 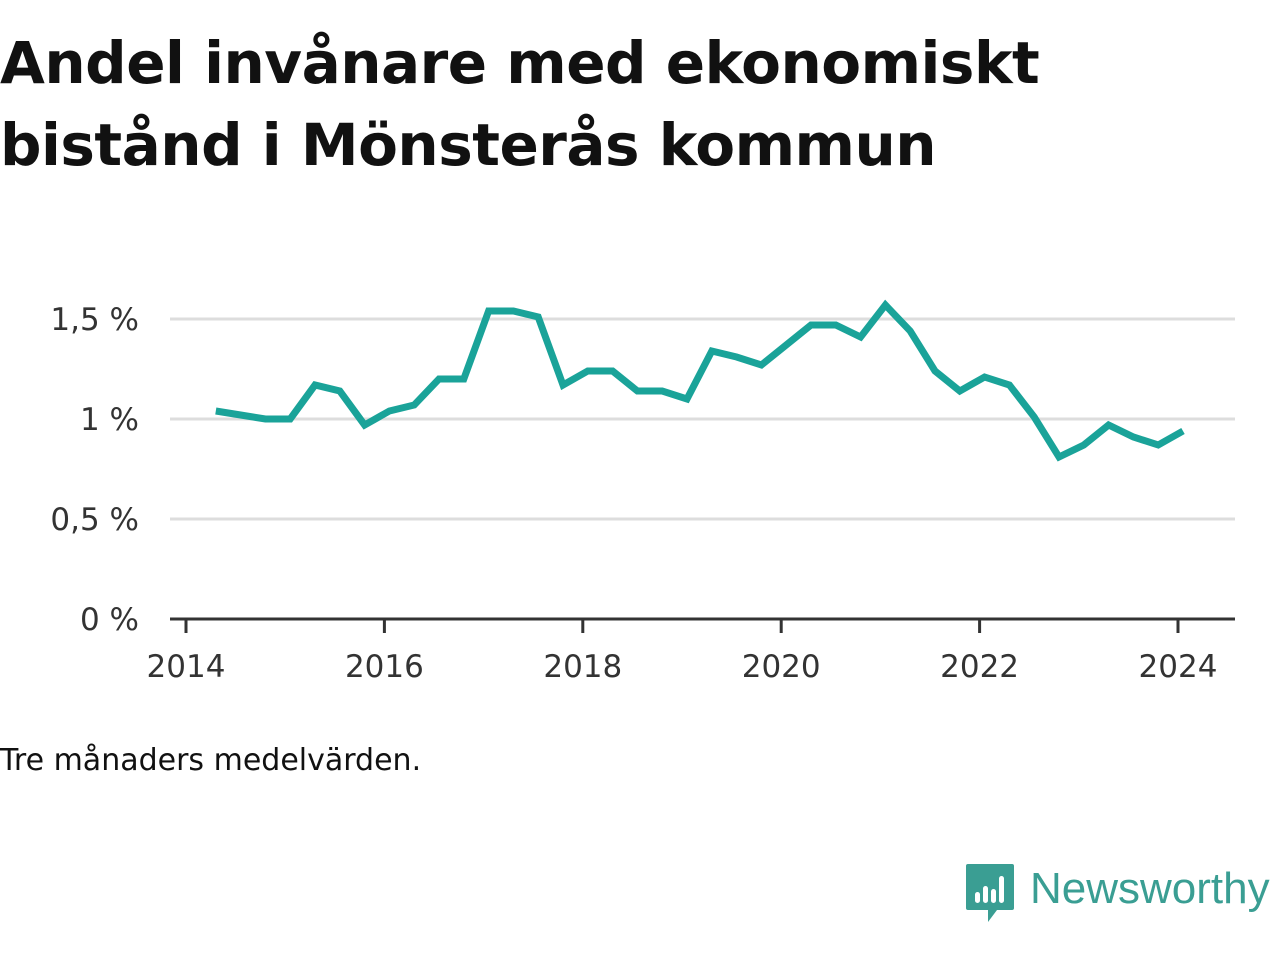 What do you see at coordinates (979, 667) in the screenshot?
I see `x-tick-label: 2022` at bounding box center [979, 667].